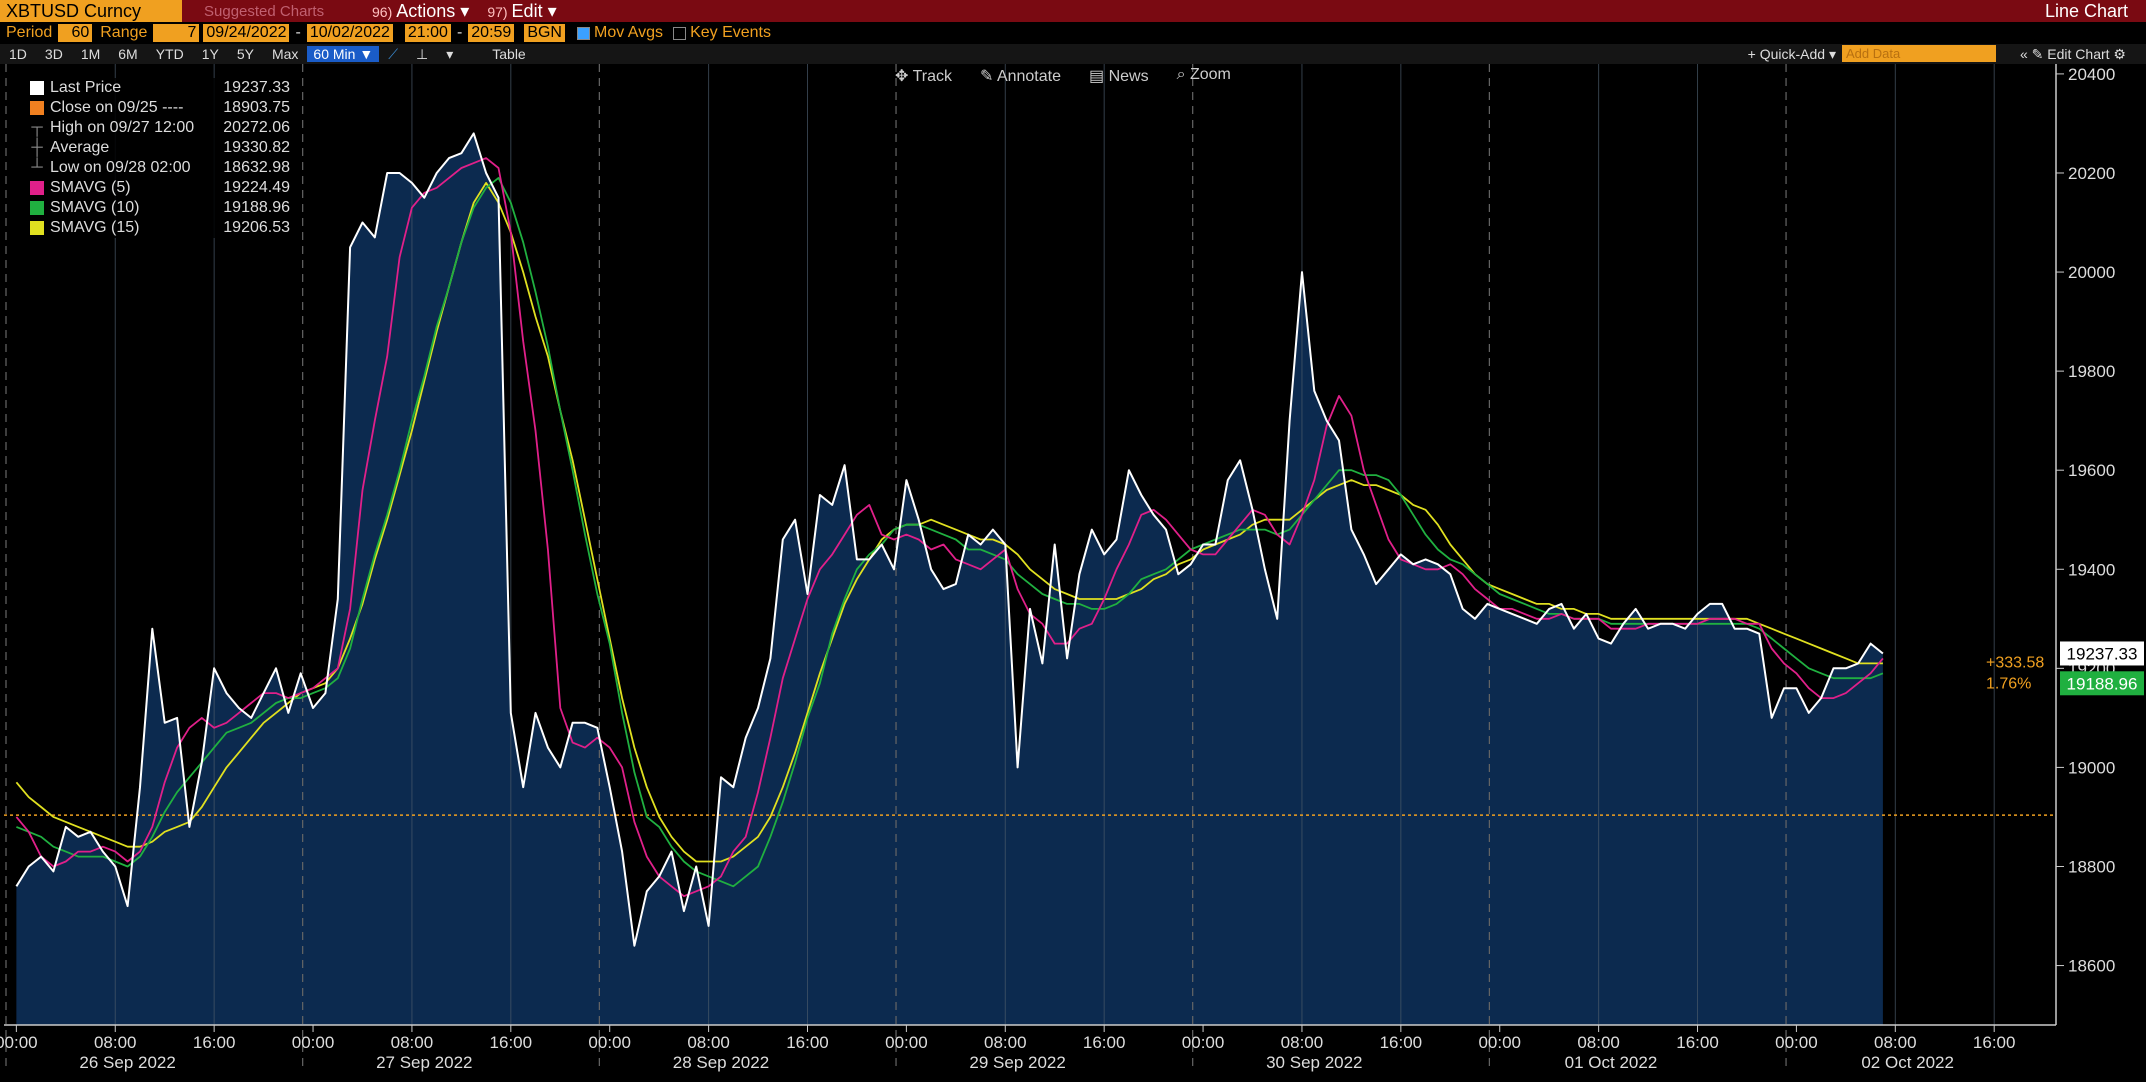 This screenshot has width=2146, height=1082. I want to click on key-events-checkbox, so click(680, 33).